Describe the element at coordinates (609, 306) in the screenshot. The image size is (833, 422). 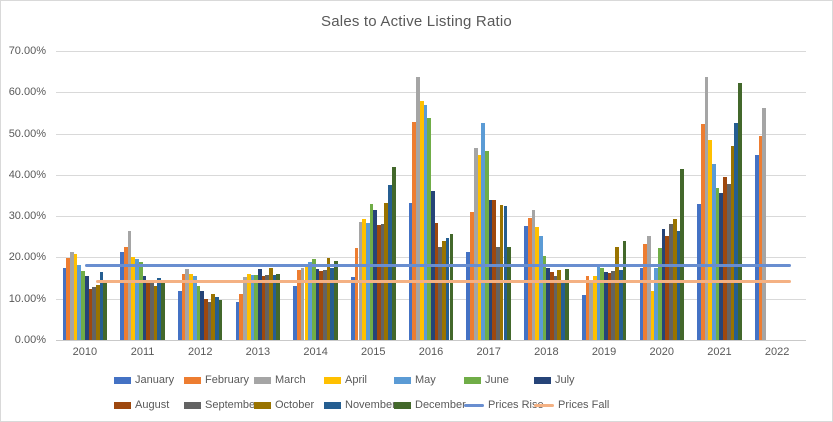
I see `bar-august-2019` at that location.